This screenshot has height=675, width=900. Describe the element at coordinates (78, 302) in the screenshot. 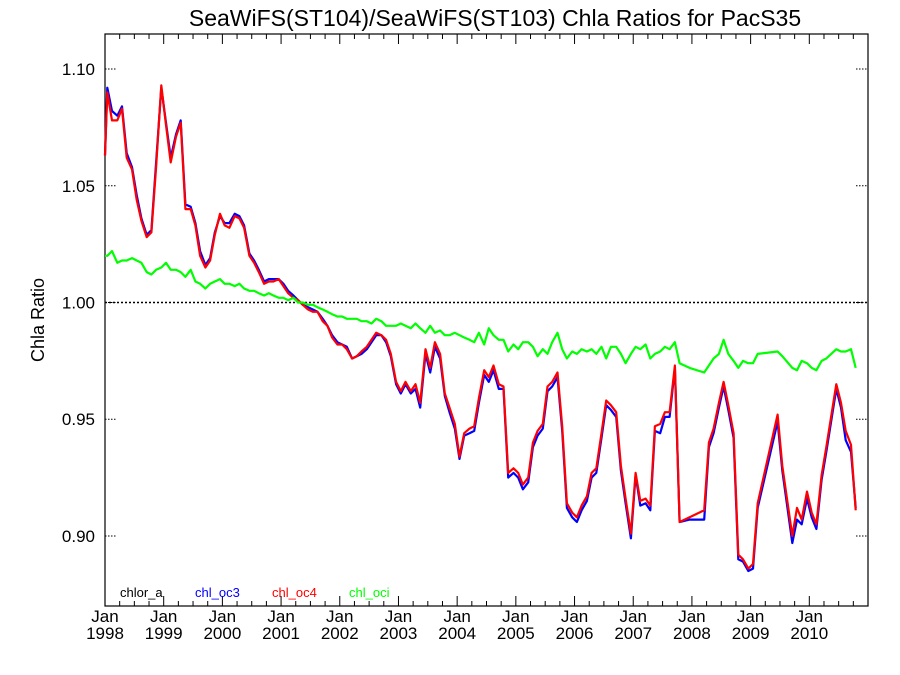

I see `y-tick-label: 1.00` at that location.